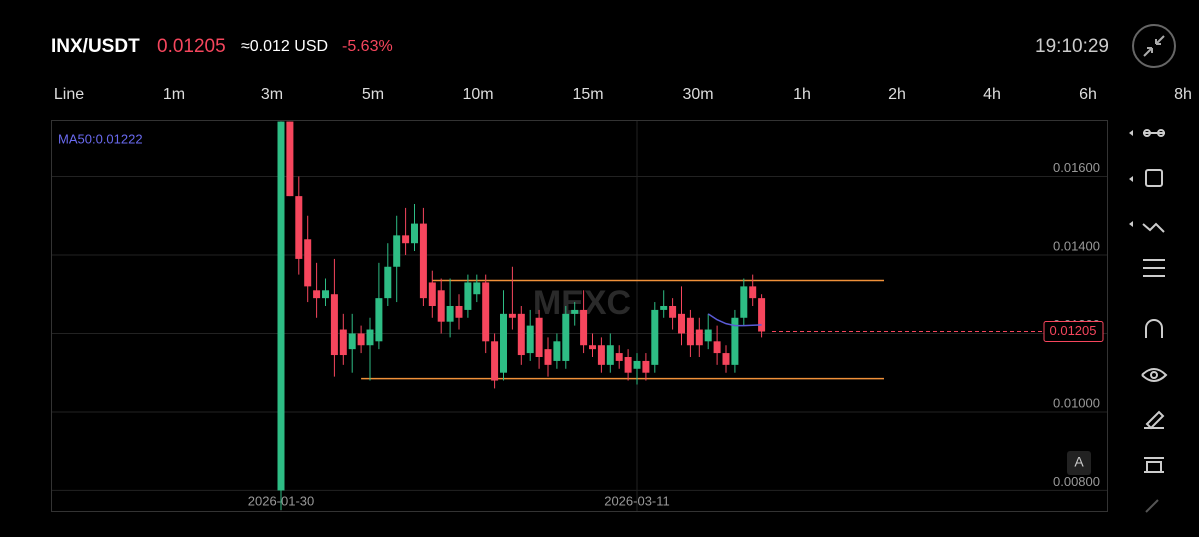  What do you see at coordinates (95, 46) in the screenshot?
I see `pair: INX/USDT` at bounding box center [95, 46].